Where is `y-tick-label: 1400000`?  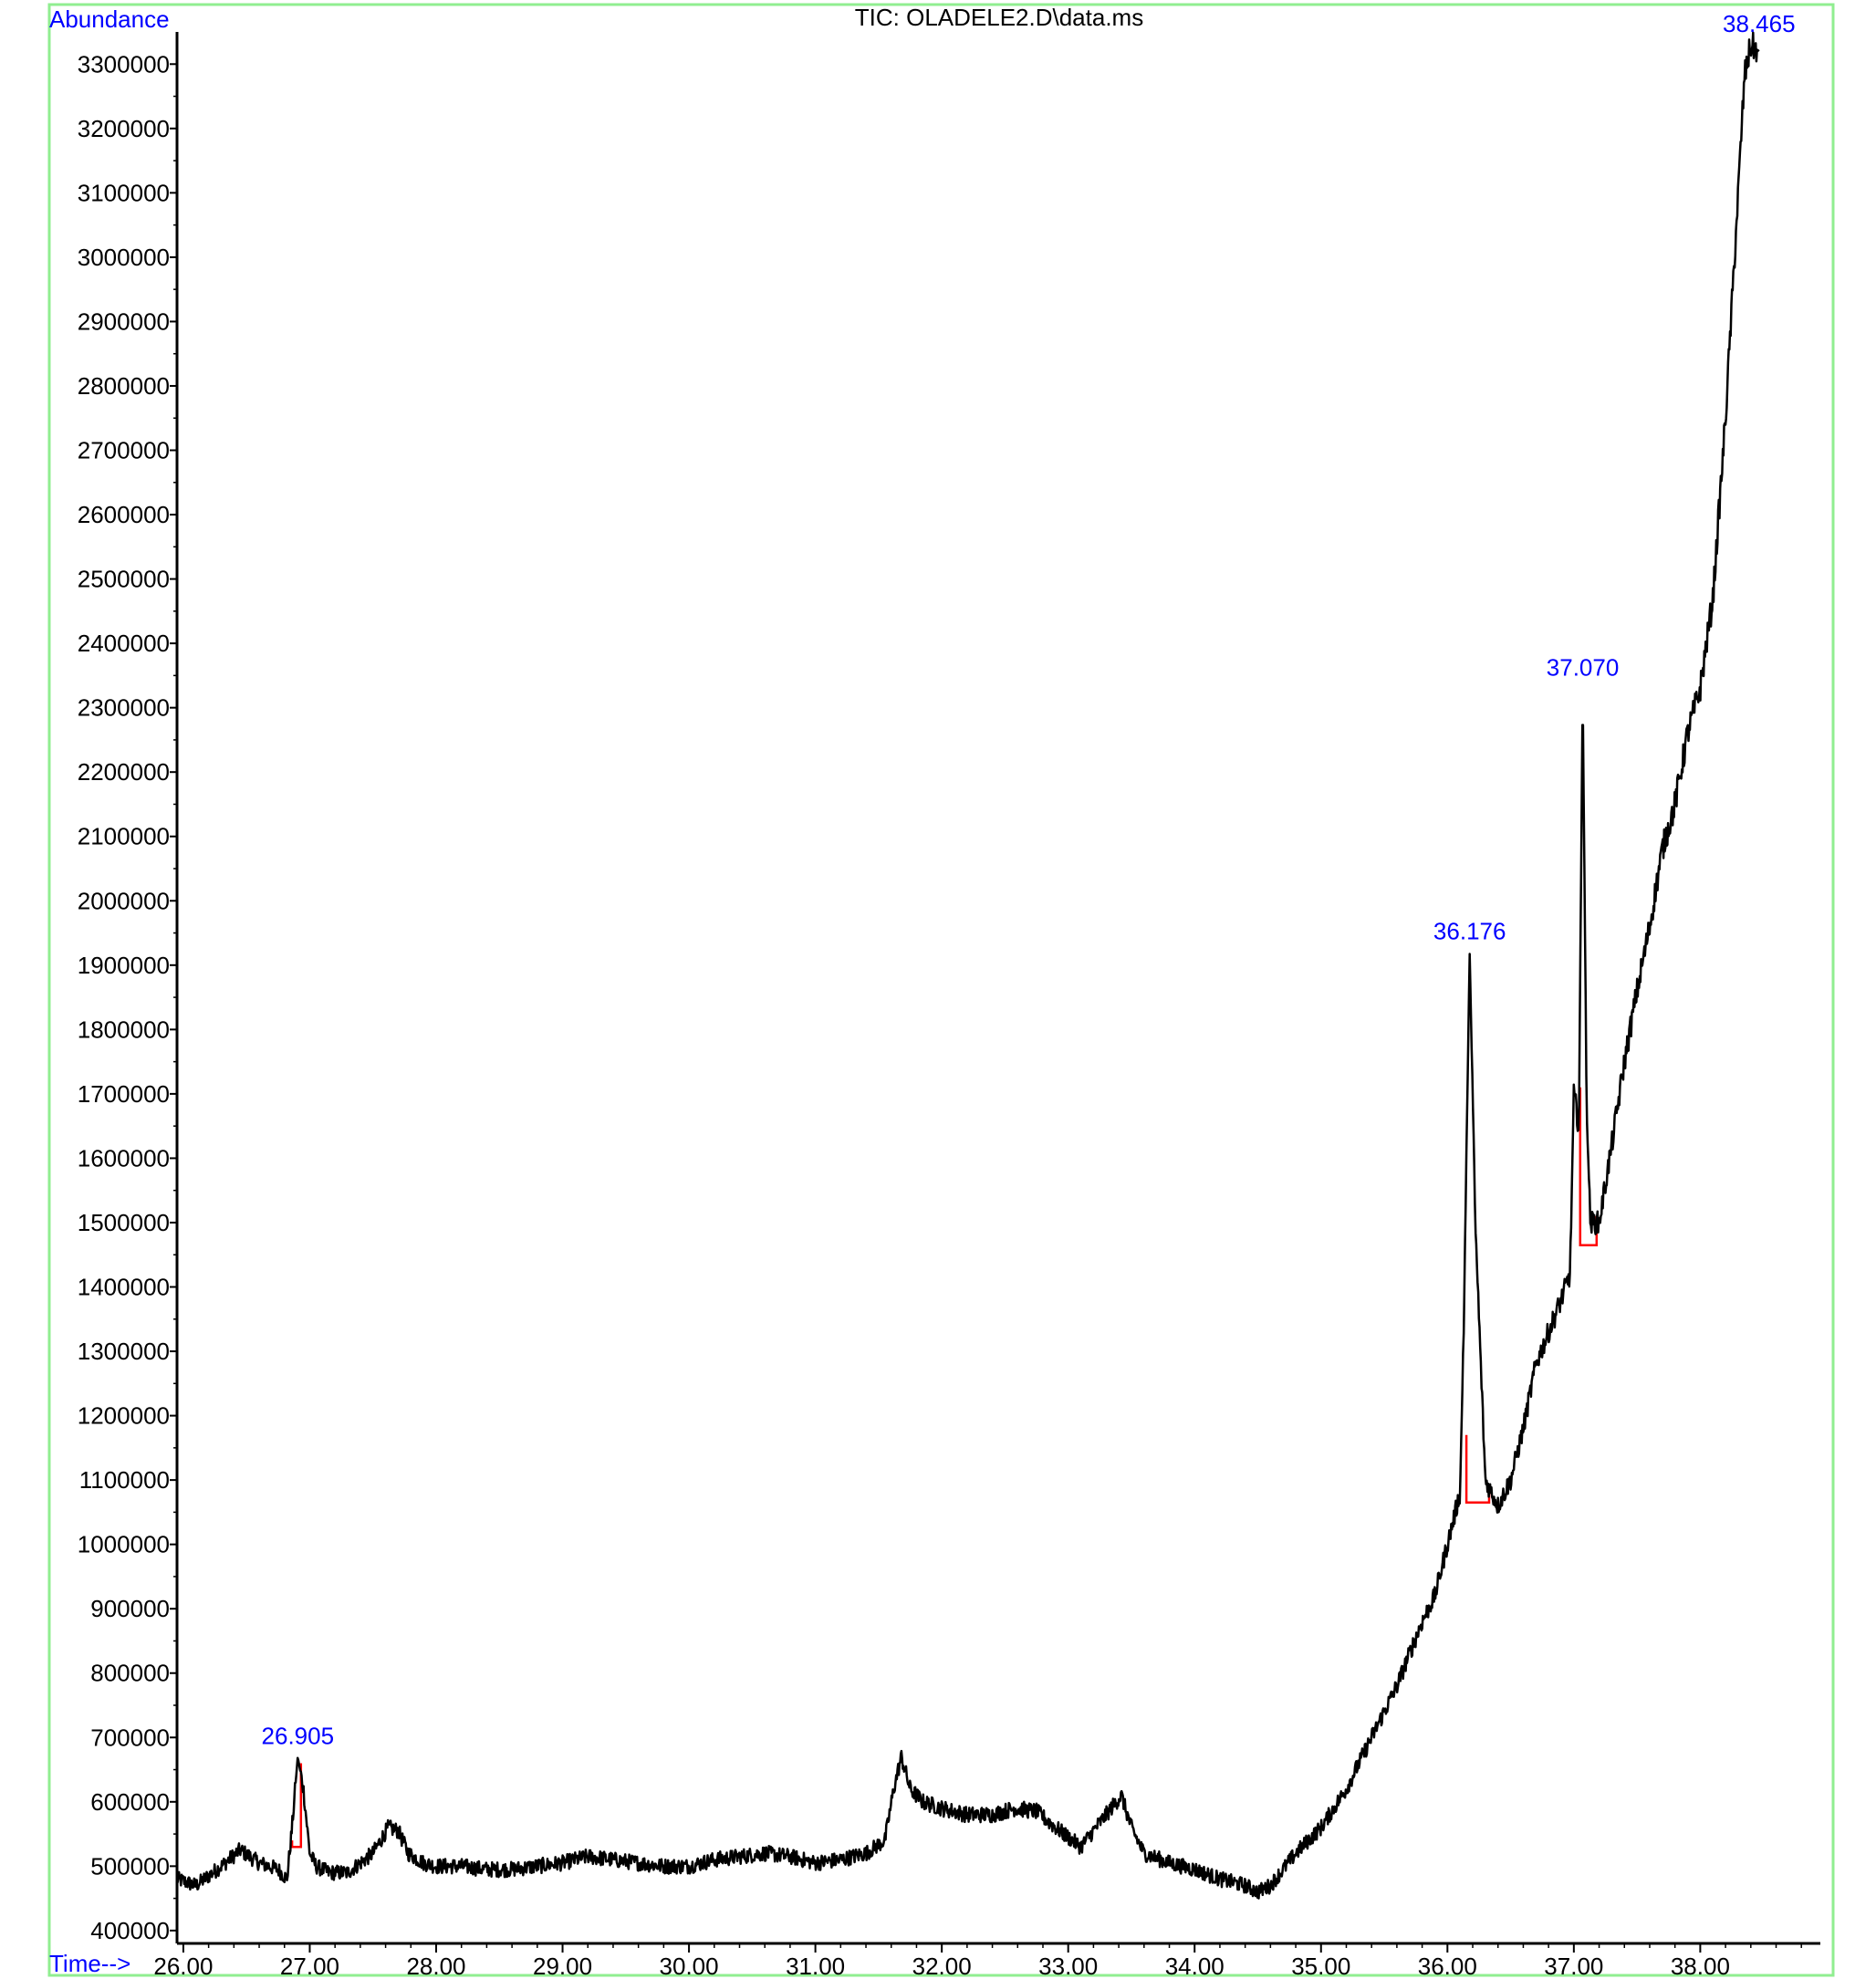
y-tick-label: 1400000 is located at coordinates (124, 1287).